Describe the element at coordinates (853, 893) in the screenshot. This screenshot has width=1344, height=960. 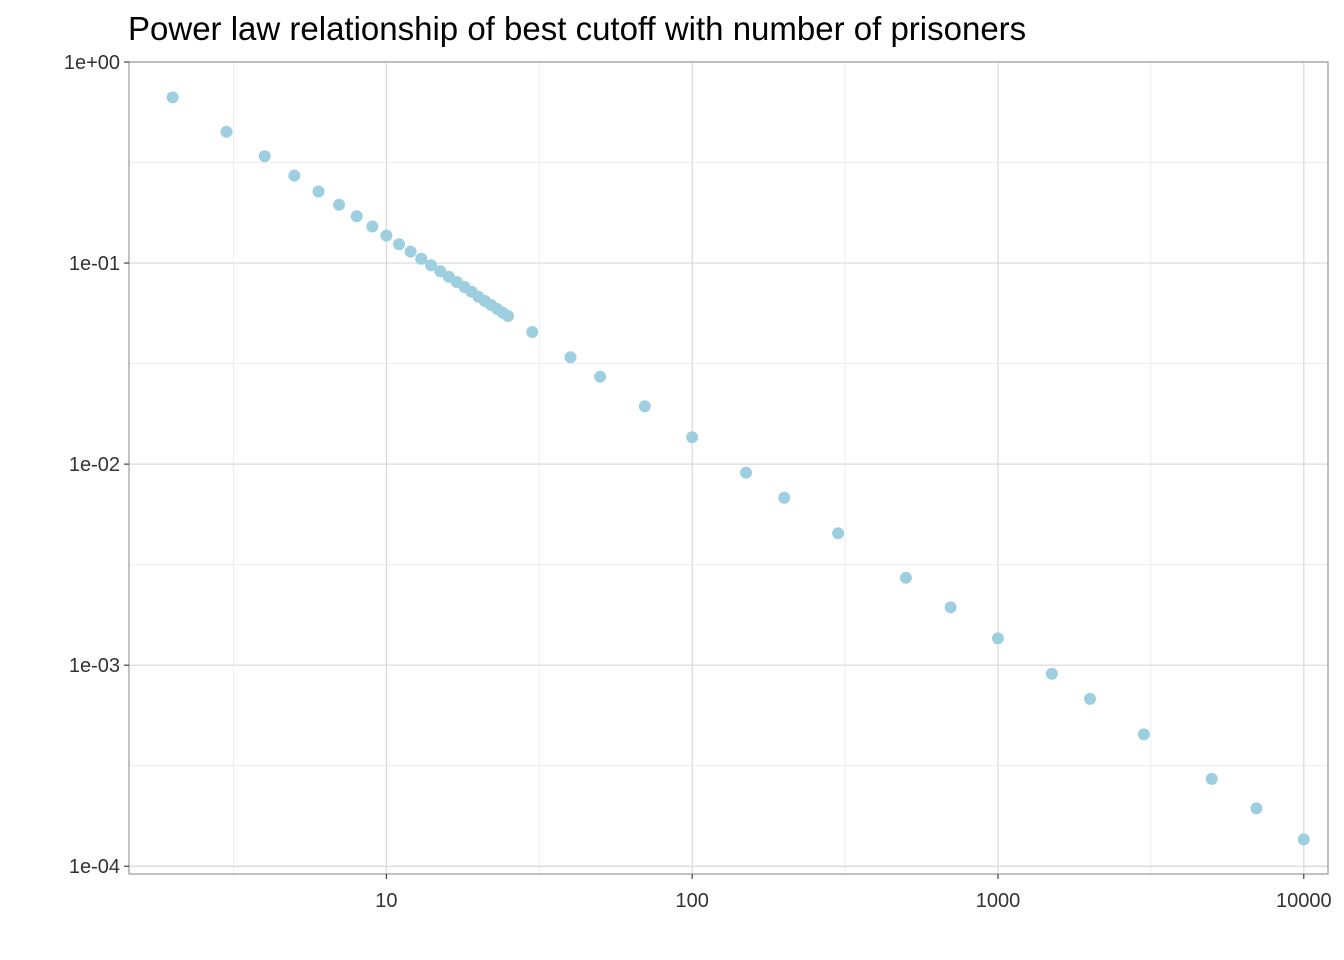
I see `x-axis: 10 100 1000 10000` at that location.